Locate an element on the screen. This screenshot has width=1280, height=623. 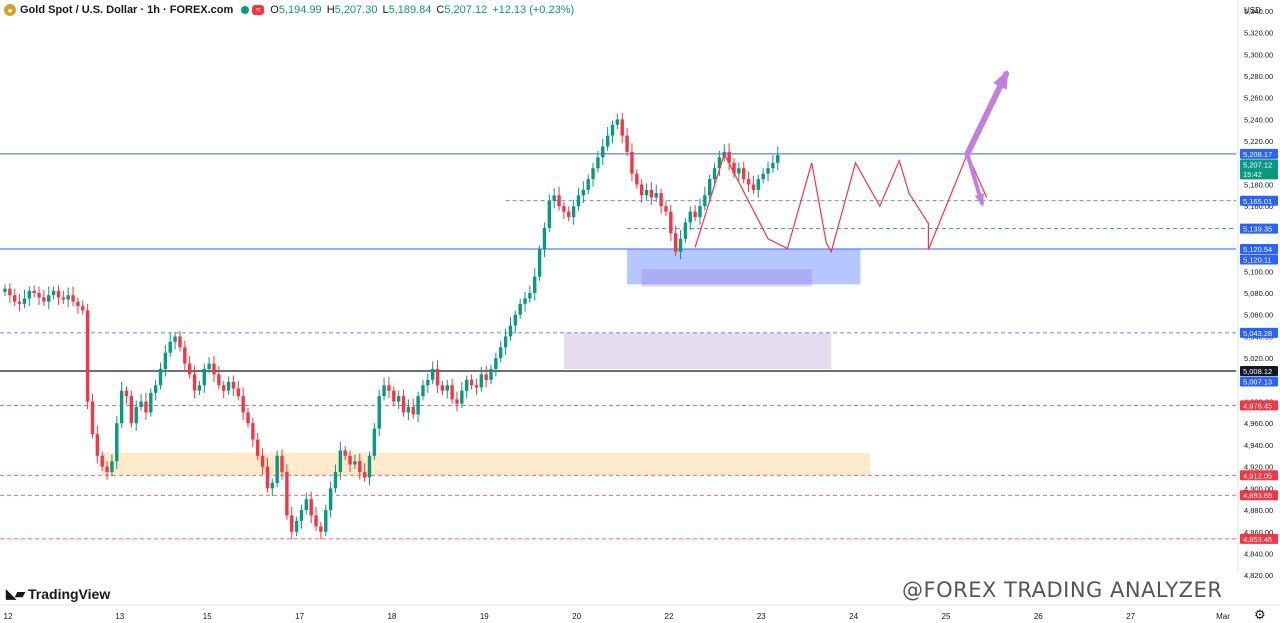
x-tick-label: 13 is located at coordinates (119, 616).